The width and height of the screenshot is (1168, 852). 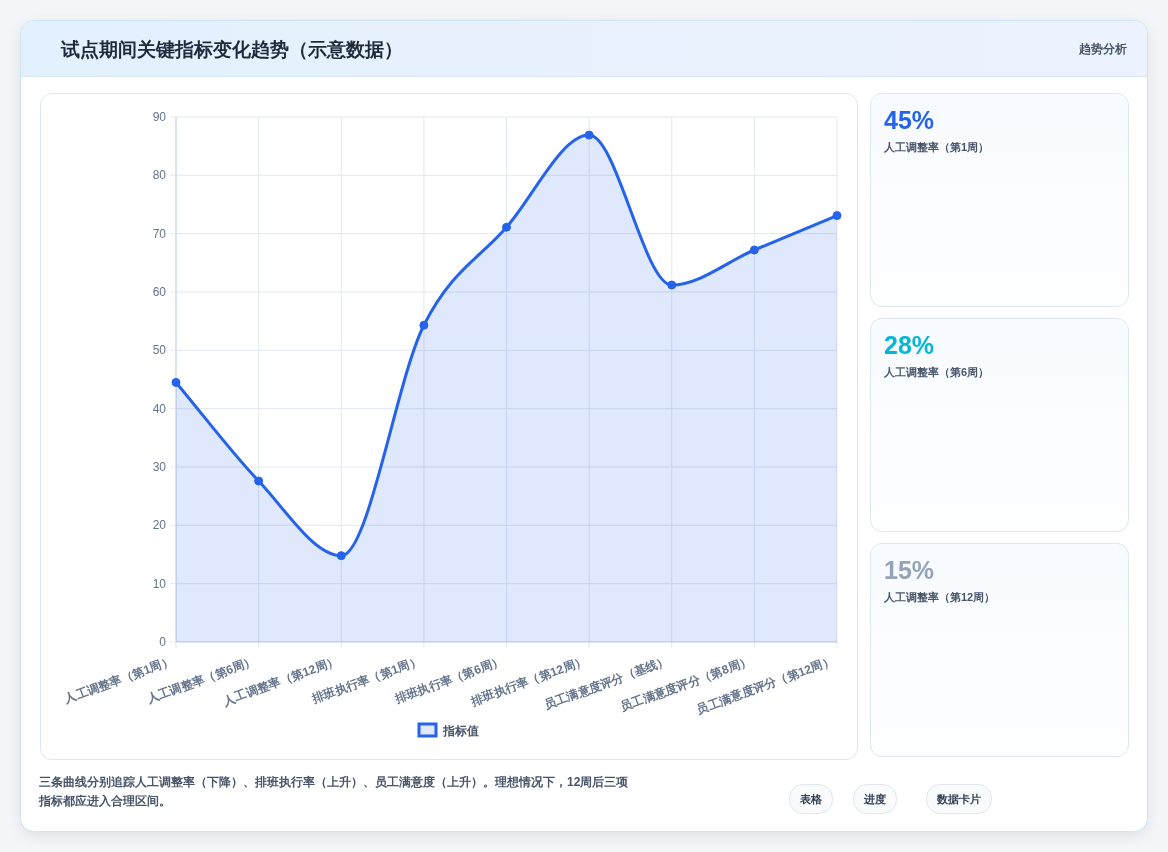 I want to click on text: 人工调整率（第12周）, so click(x=940, y=597).